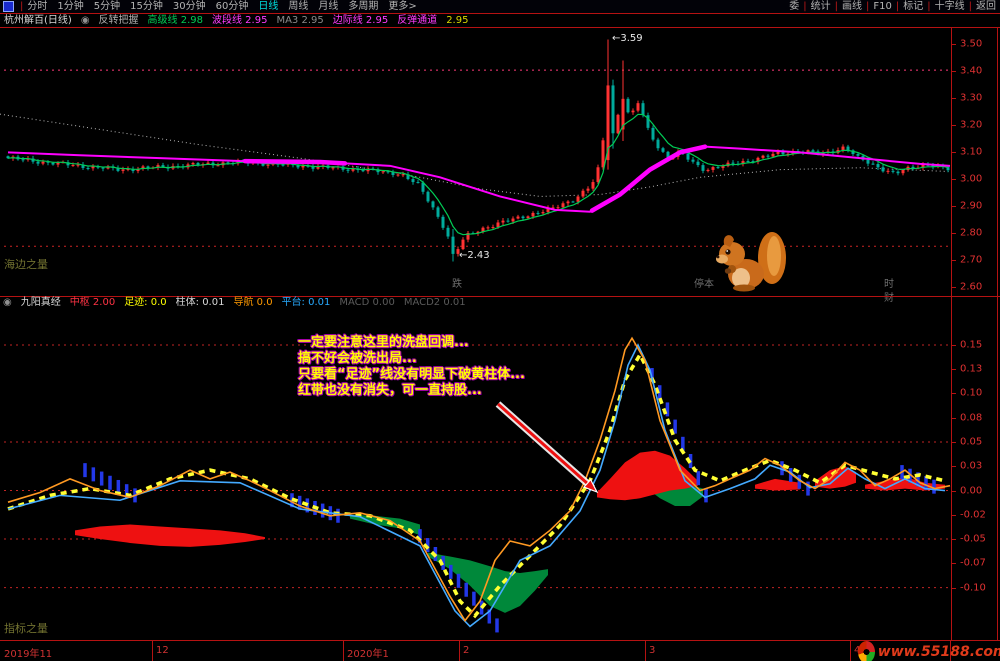 The height and width of the screenshot is (661, 1000). Describe the element at coordinates (973, 515) in the screenshot. I see `value-axis-label: -0.02` at that location.